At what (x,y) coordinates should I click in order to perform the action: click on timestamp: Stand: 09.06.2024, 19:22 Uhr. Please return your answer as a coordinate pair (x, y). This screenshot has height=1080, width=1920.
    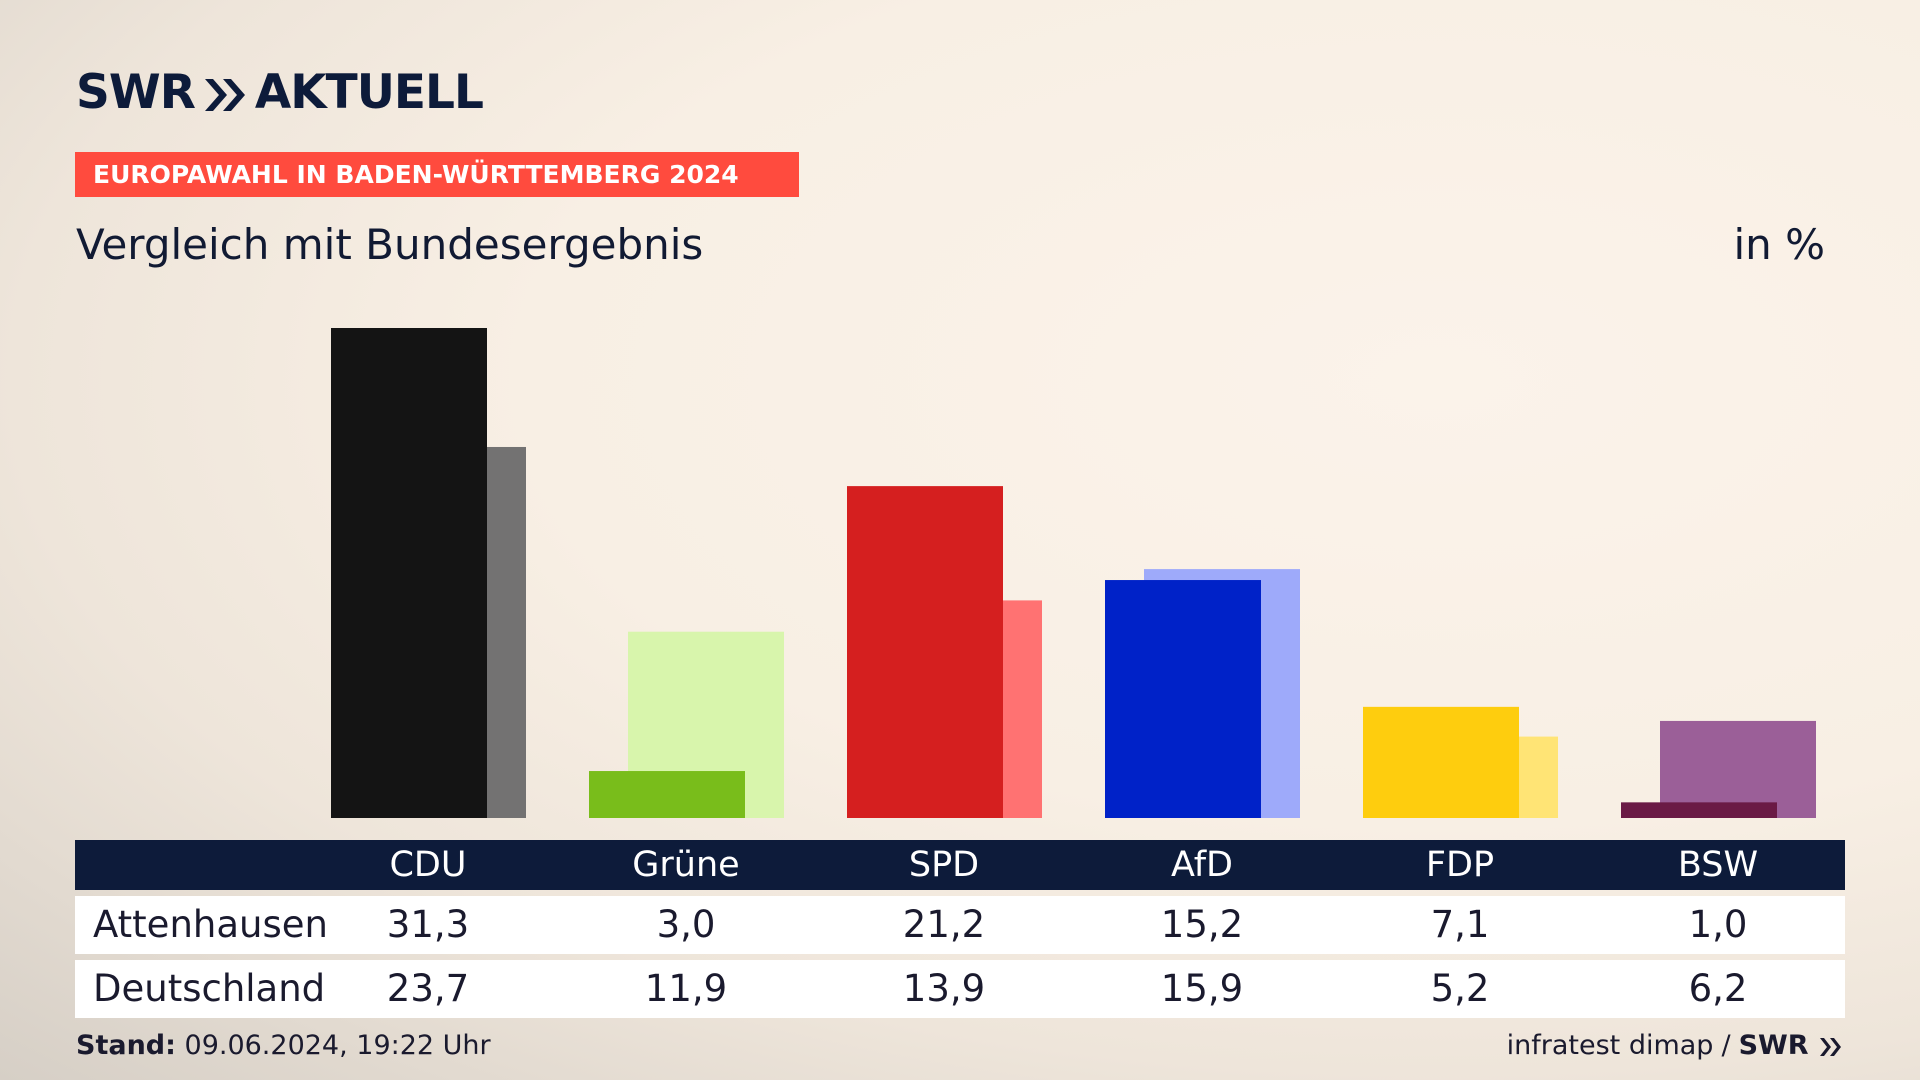
    Looking at the image, I should click on (283, 1045).